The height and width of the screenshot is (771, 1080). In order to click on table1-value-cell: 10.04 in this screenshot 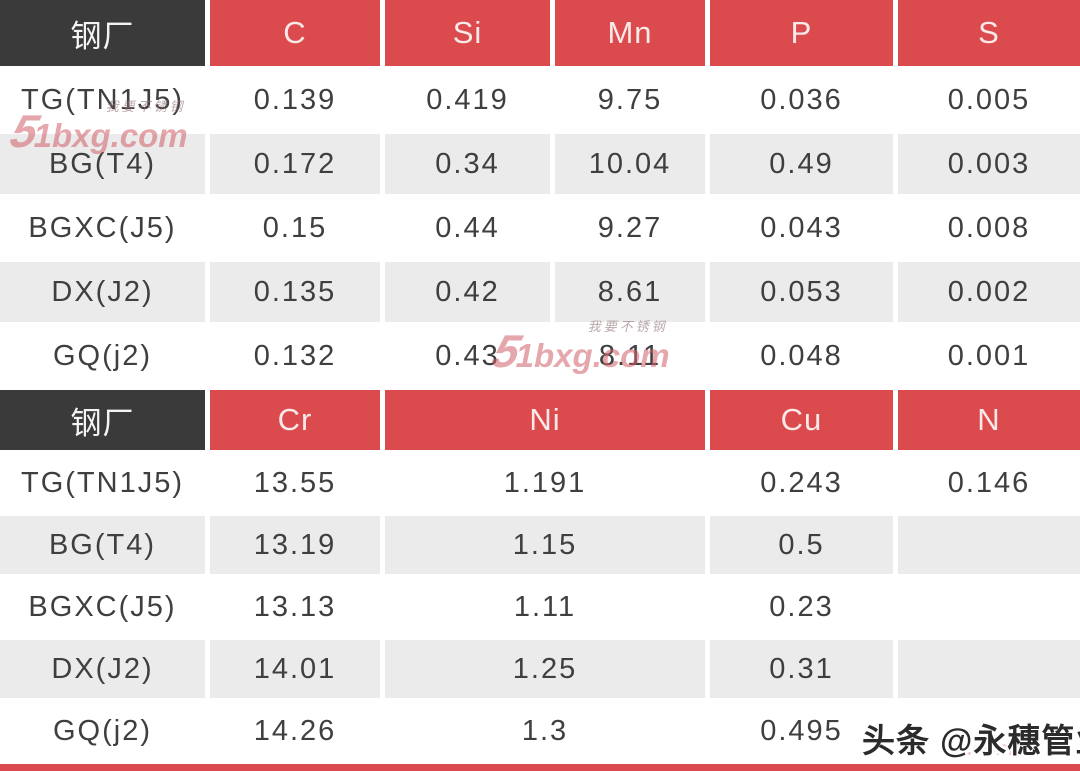, I will do `click(630, 164)`.